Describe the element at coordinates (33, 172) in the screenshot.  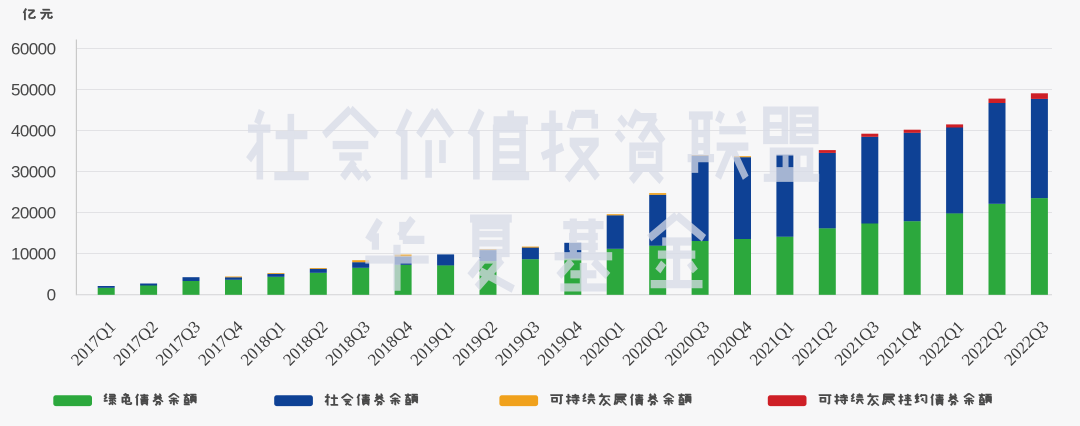
I see `svg-text: 30000` at that location.